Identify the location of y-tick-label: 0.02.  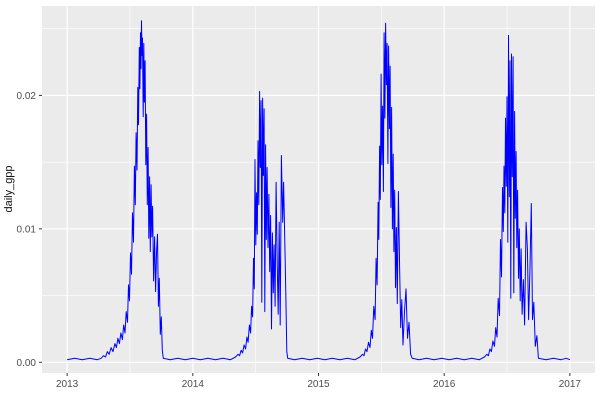
(27, 96).